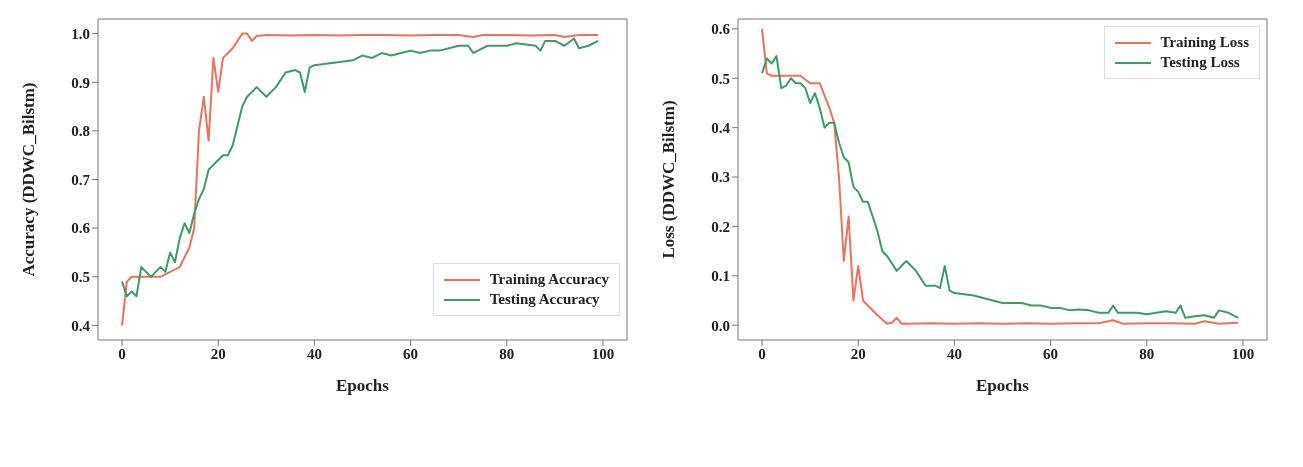 The height and width of the screenshot is (467, 1303). I want to click on y-tick-label: 0.7, so click(81, 179).